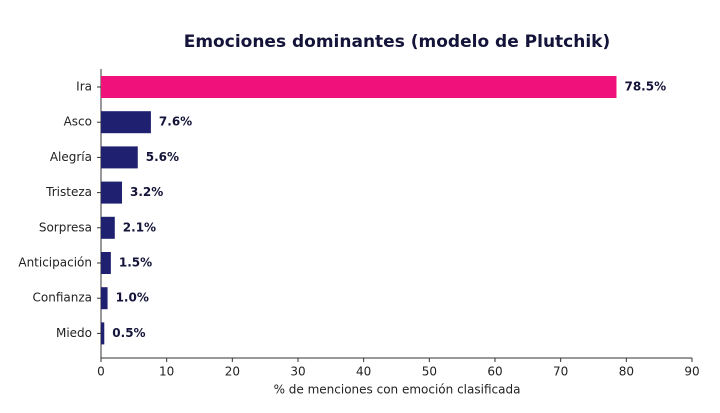 The height and width of the screenshot is (413, 720). What do you see at coordinates (691, 372) in the screenshot?
I see `x-tick-label: 90` at bounding box center [691, 372].